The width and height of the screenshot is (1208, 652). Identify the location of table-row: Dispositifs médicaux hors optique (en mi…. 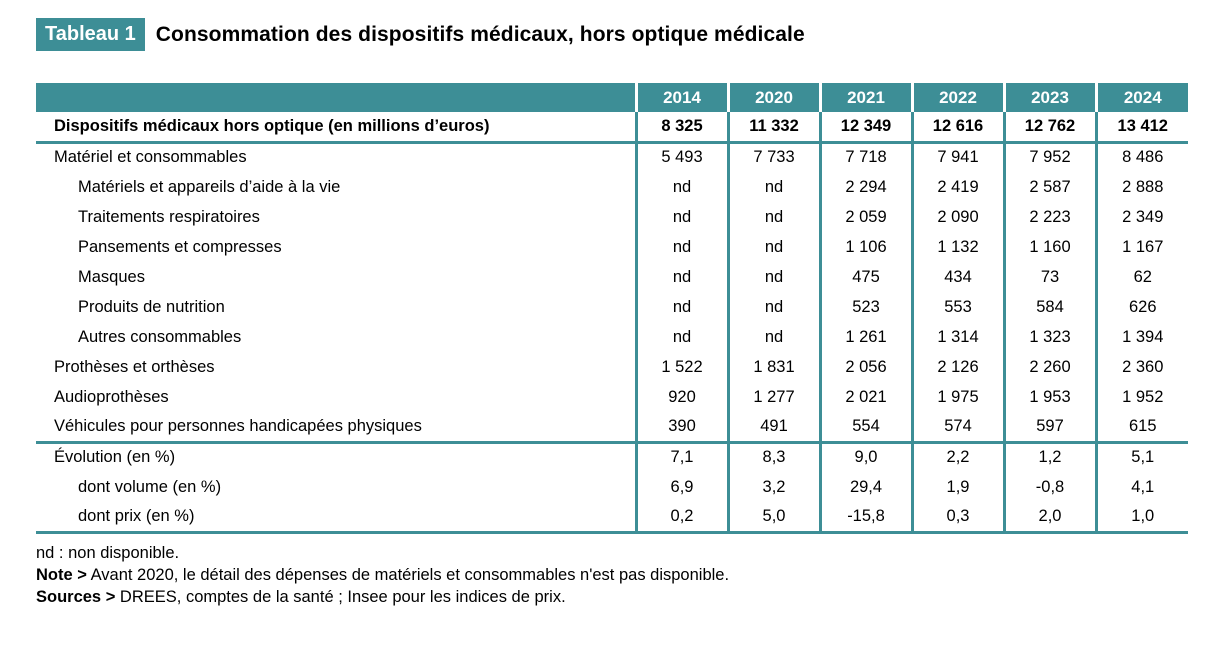
(612, 128).